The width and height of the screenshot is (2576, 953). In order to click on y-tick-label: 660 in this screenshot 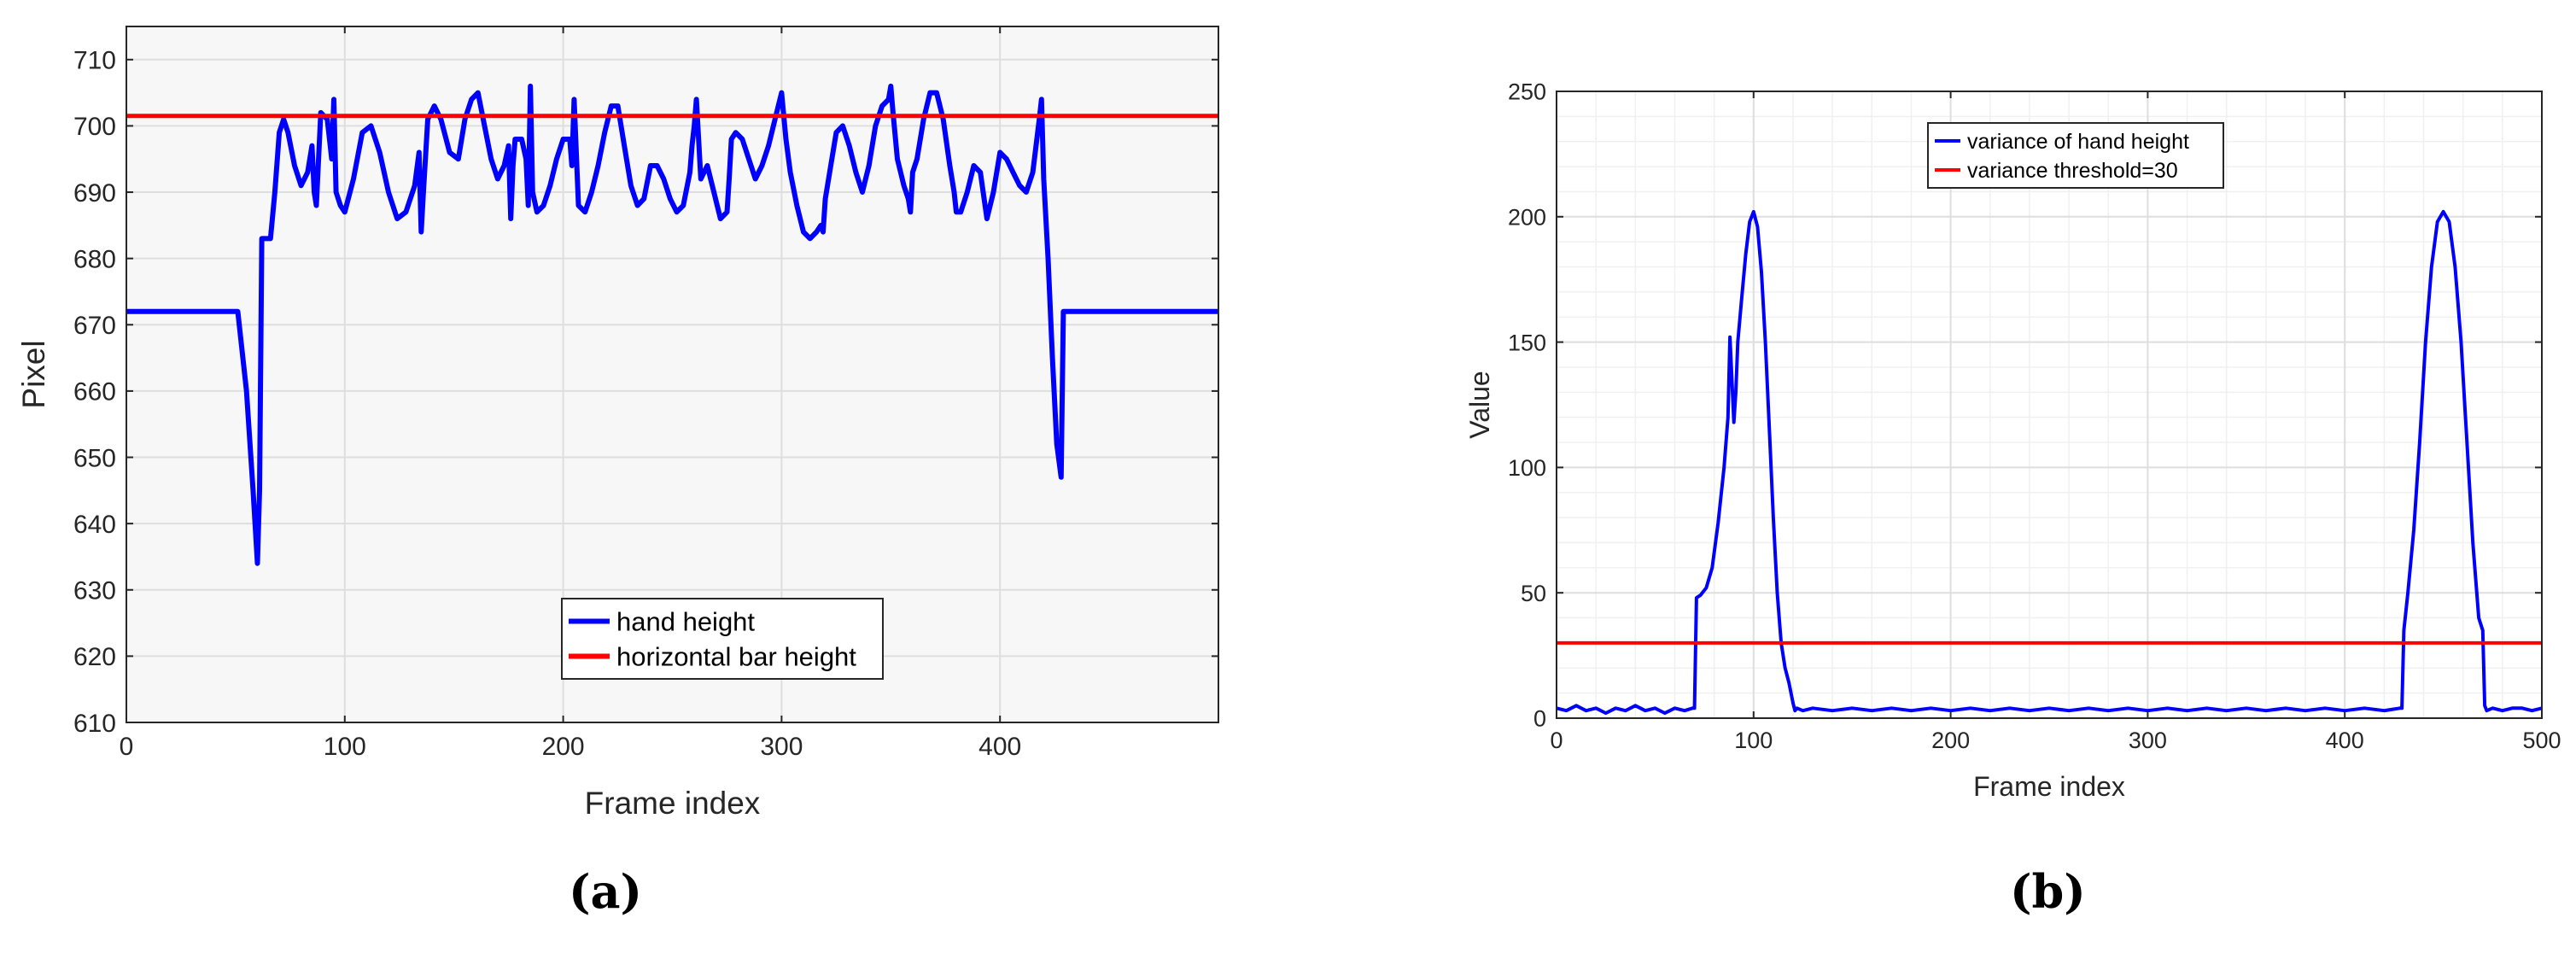, I will do `click(94, 392)`.